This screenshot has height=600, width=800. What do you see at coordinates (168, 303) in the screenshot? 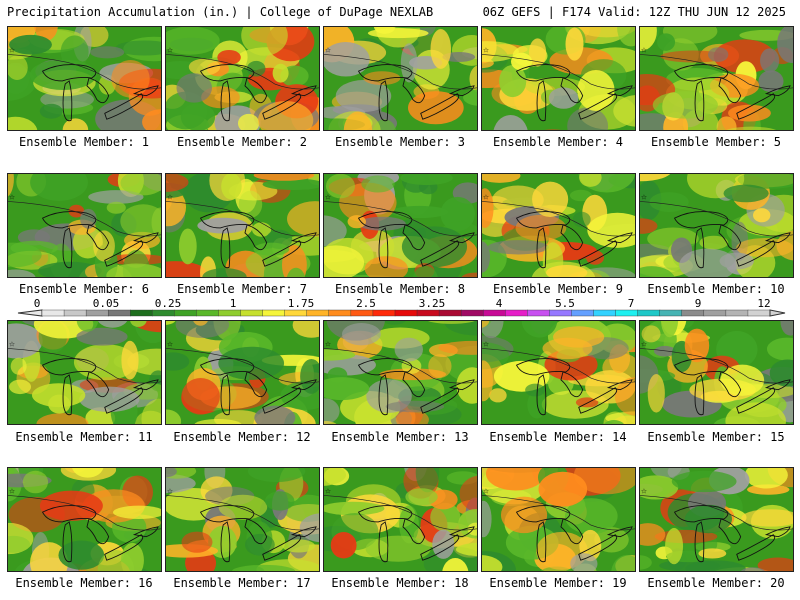
I see `colorbar-tick-label: 0.25` at bounding box center [168, 303].